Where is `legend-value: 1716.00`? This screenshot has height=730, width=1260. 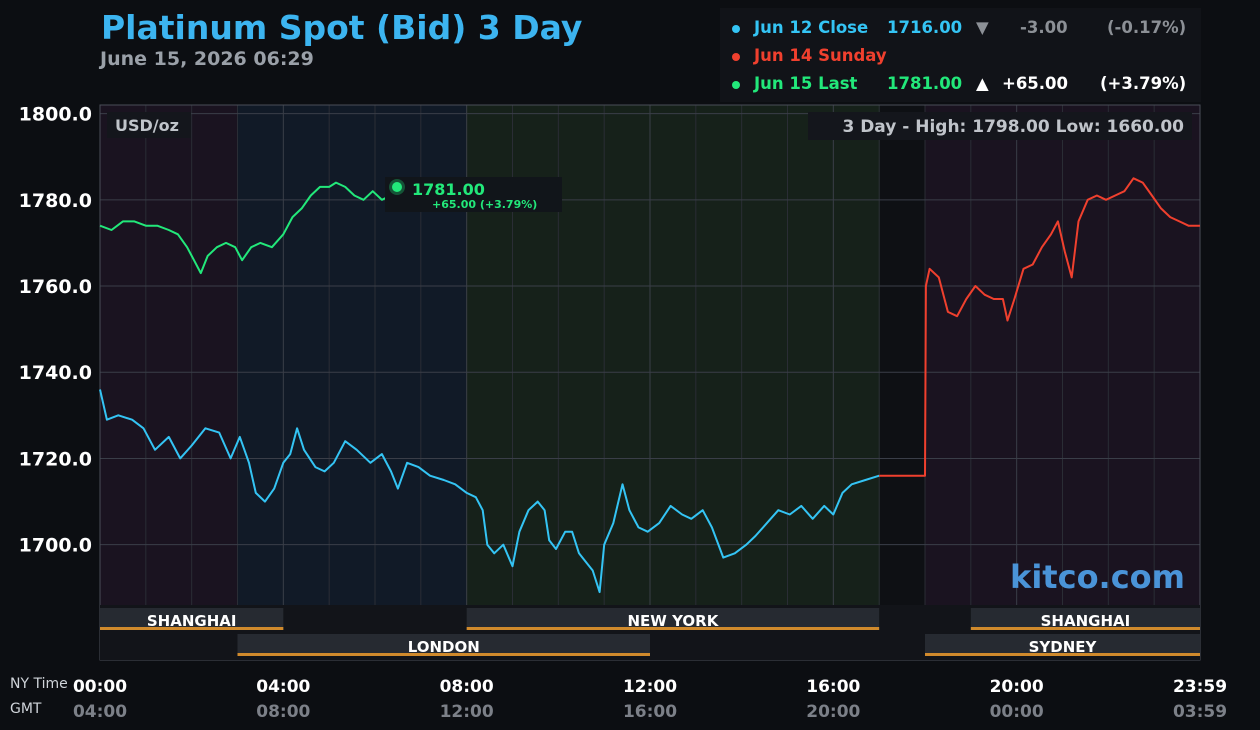 legend-value: 1716.00 is located at coordinates (925, 27).